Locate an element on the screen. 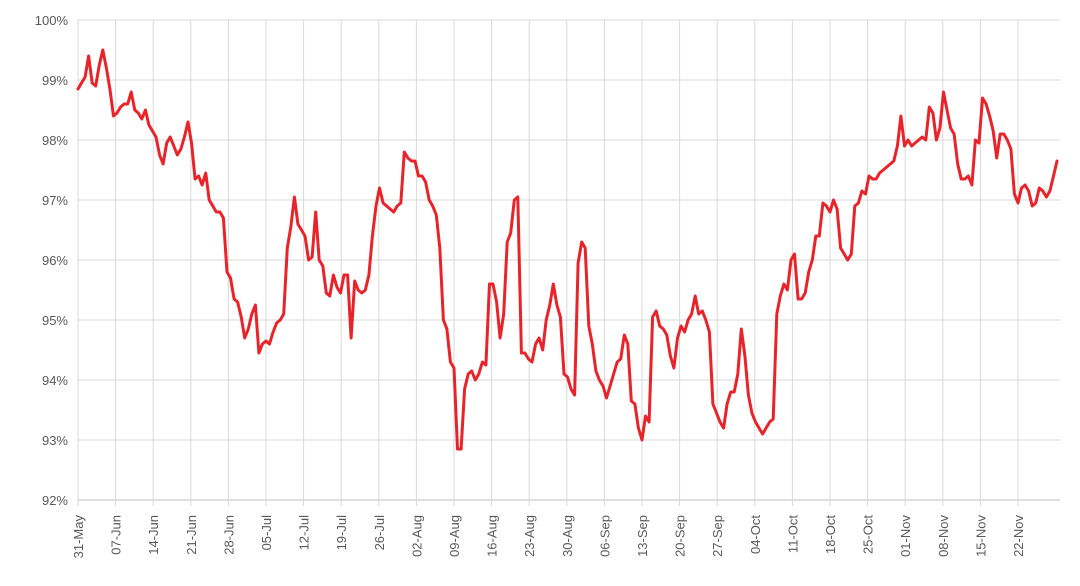  x-tick-label: 21-Jun is located at coordinates (191, 535).